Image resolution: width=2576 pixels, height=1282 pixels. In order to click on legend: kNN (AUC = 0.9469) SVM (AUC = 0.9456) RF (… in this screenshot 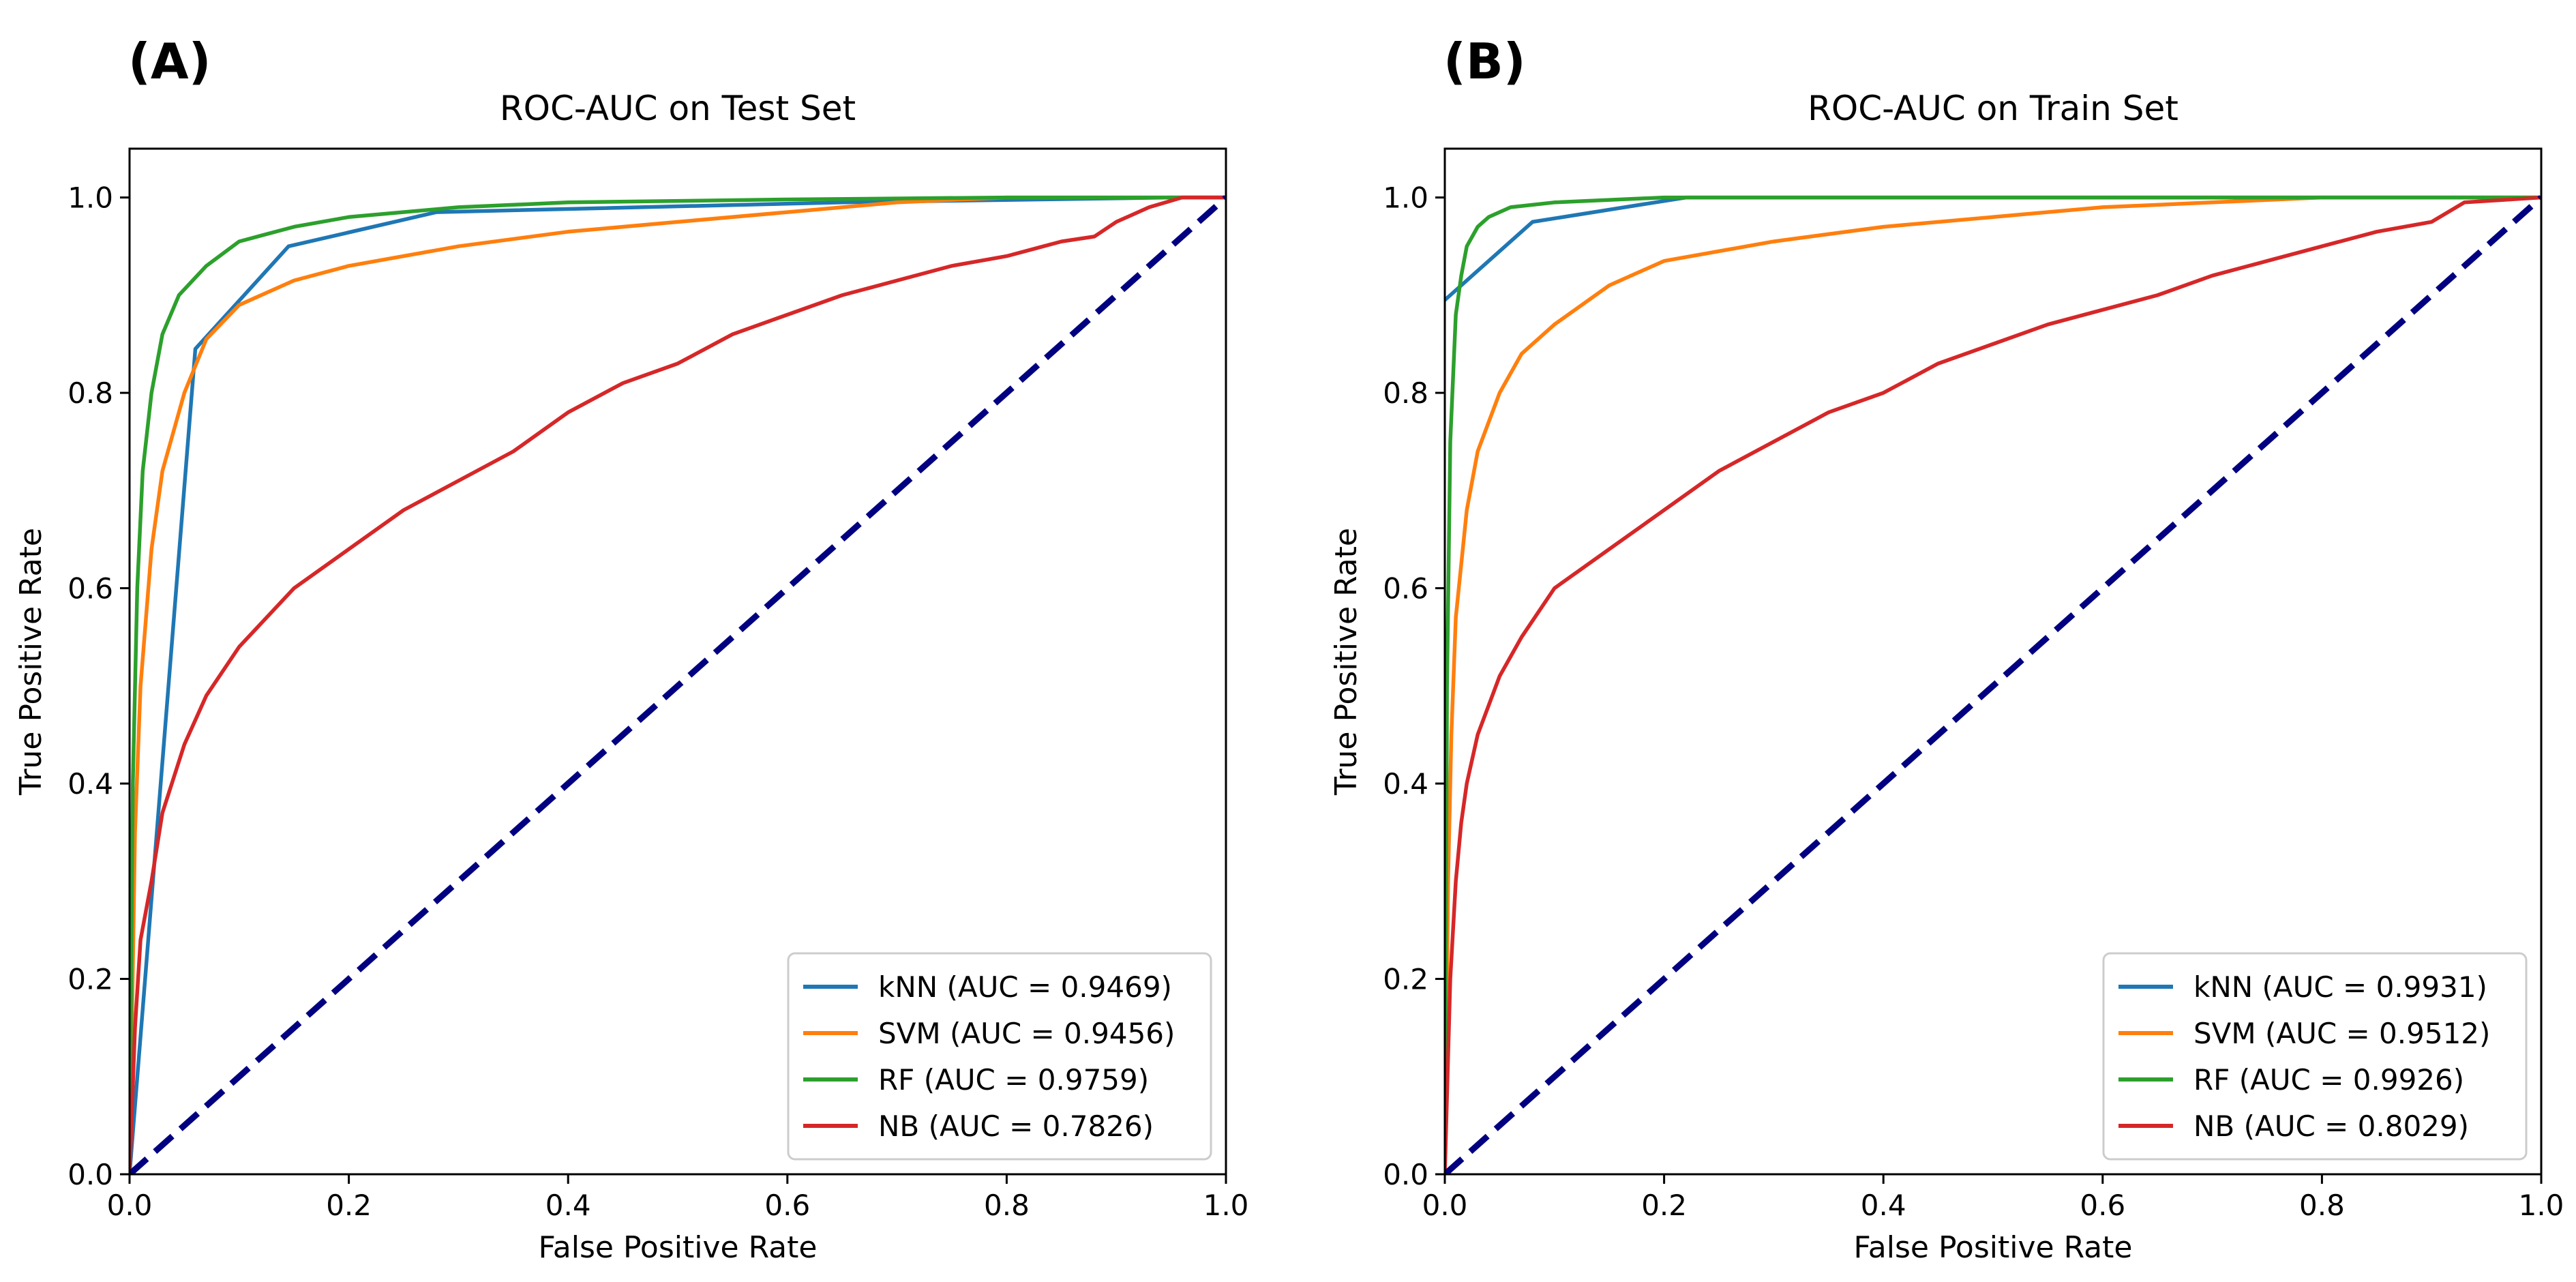, I will do `click(999, 1056)`.